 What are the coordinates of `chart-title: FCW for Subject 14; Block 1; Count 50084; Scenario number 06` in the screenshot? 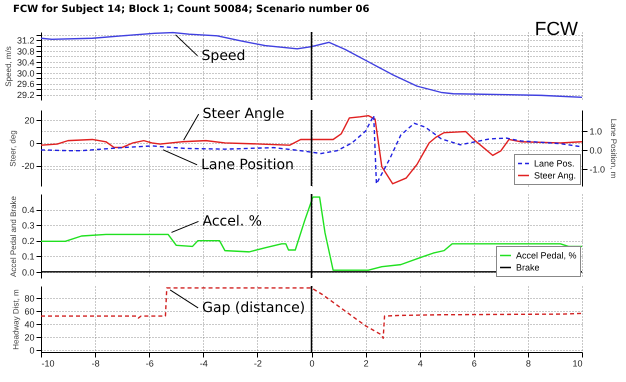 It's located at (191, 9).